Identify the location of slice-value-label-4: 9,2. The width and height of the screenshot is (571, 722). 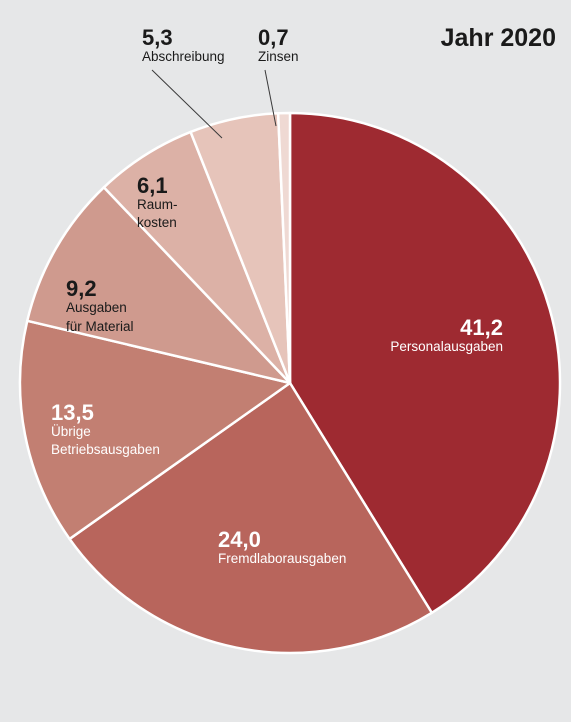
(81, 288).